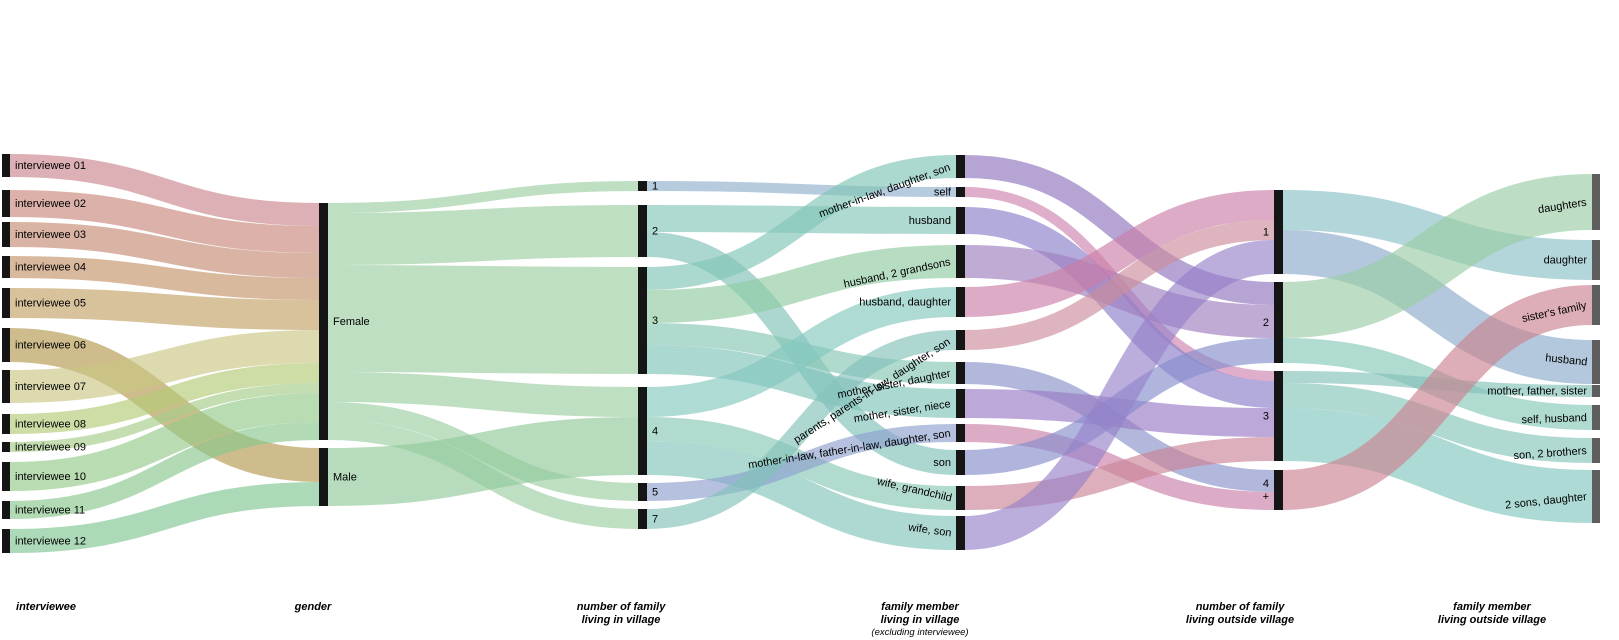 This screenshot has width=1619, height=640. Describe the element at coordinates (960, 261) in the screenshot. I see `node-h2g` at that location.